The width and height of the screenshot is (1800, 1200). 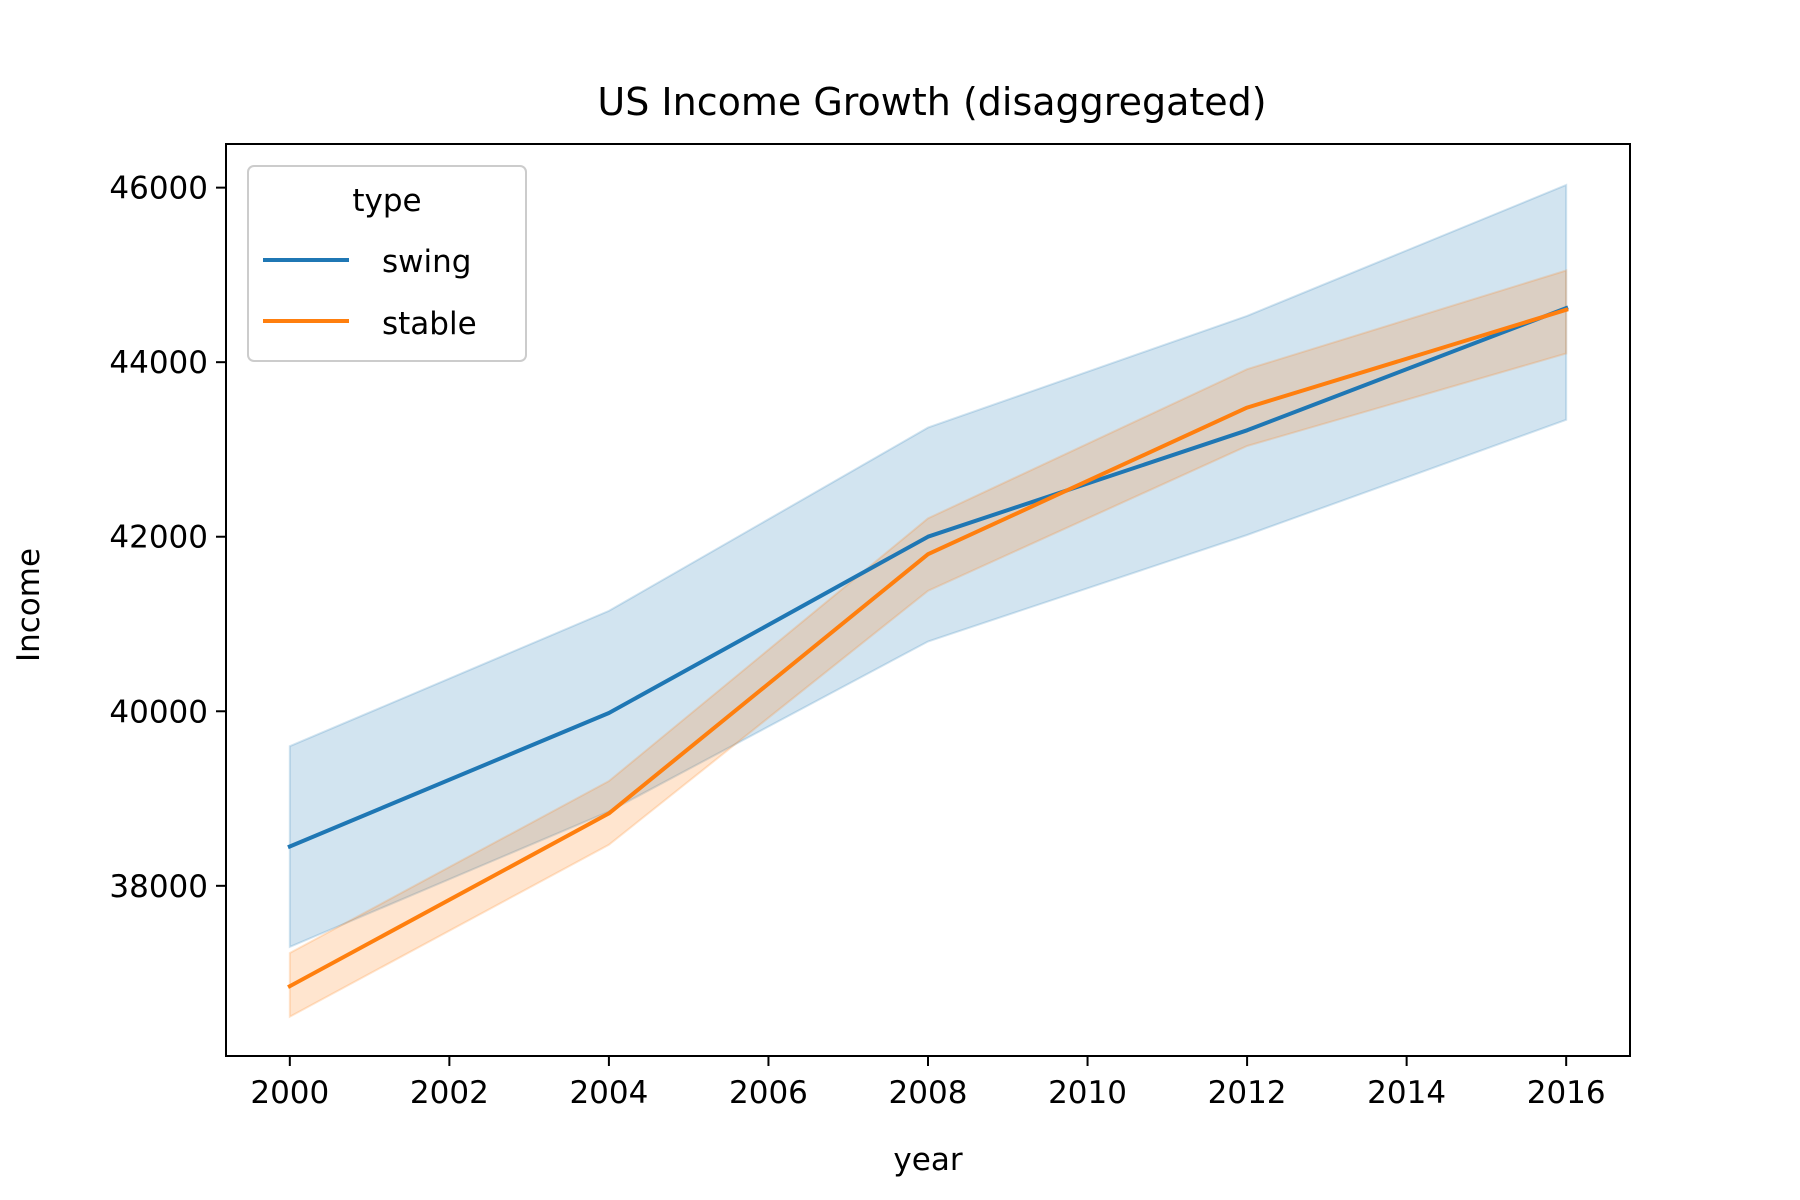 I want to click on x-axis-ticks: 2000 2002 2004 2006 2008 2010 2012 2014 2016, so click(x=928, y=1083).